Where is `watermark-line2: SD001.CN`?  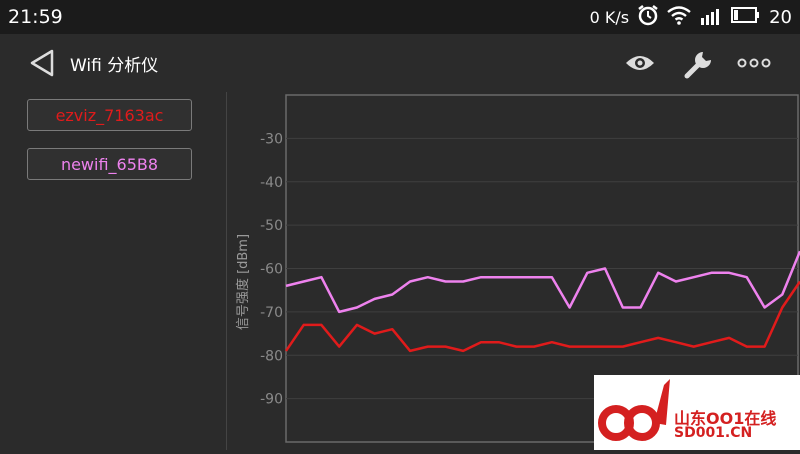 watermark-line2: SD001.CN is located at coordinates (713, 433).